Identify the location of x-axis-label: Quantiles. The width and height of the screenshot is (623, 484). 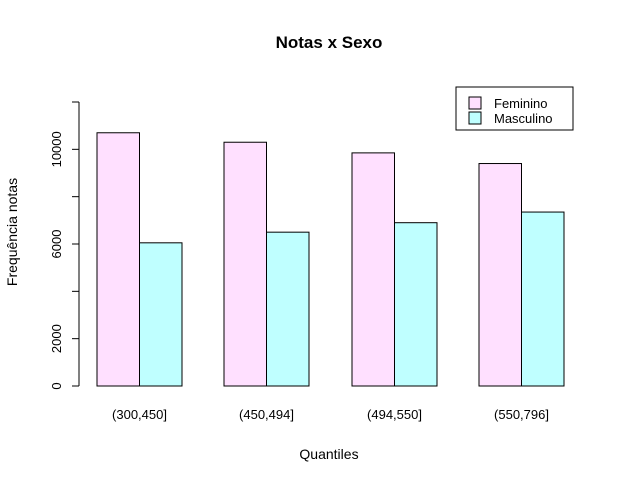
(328, 454).